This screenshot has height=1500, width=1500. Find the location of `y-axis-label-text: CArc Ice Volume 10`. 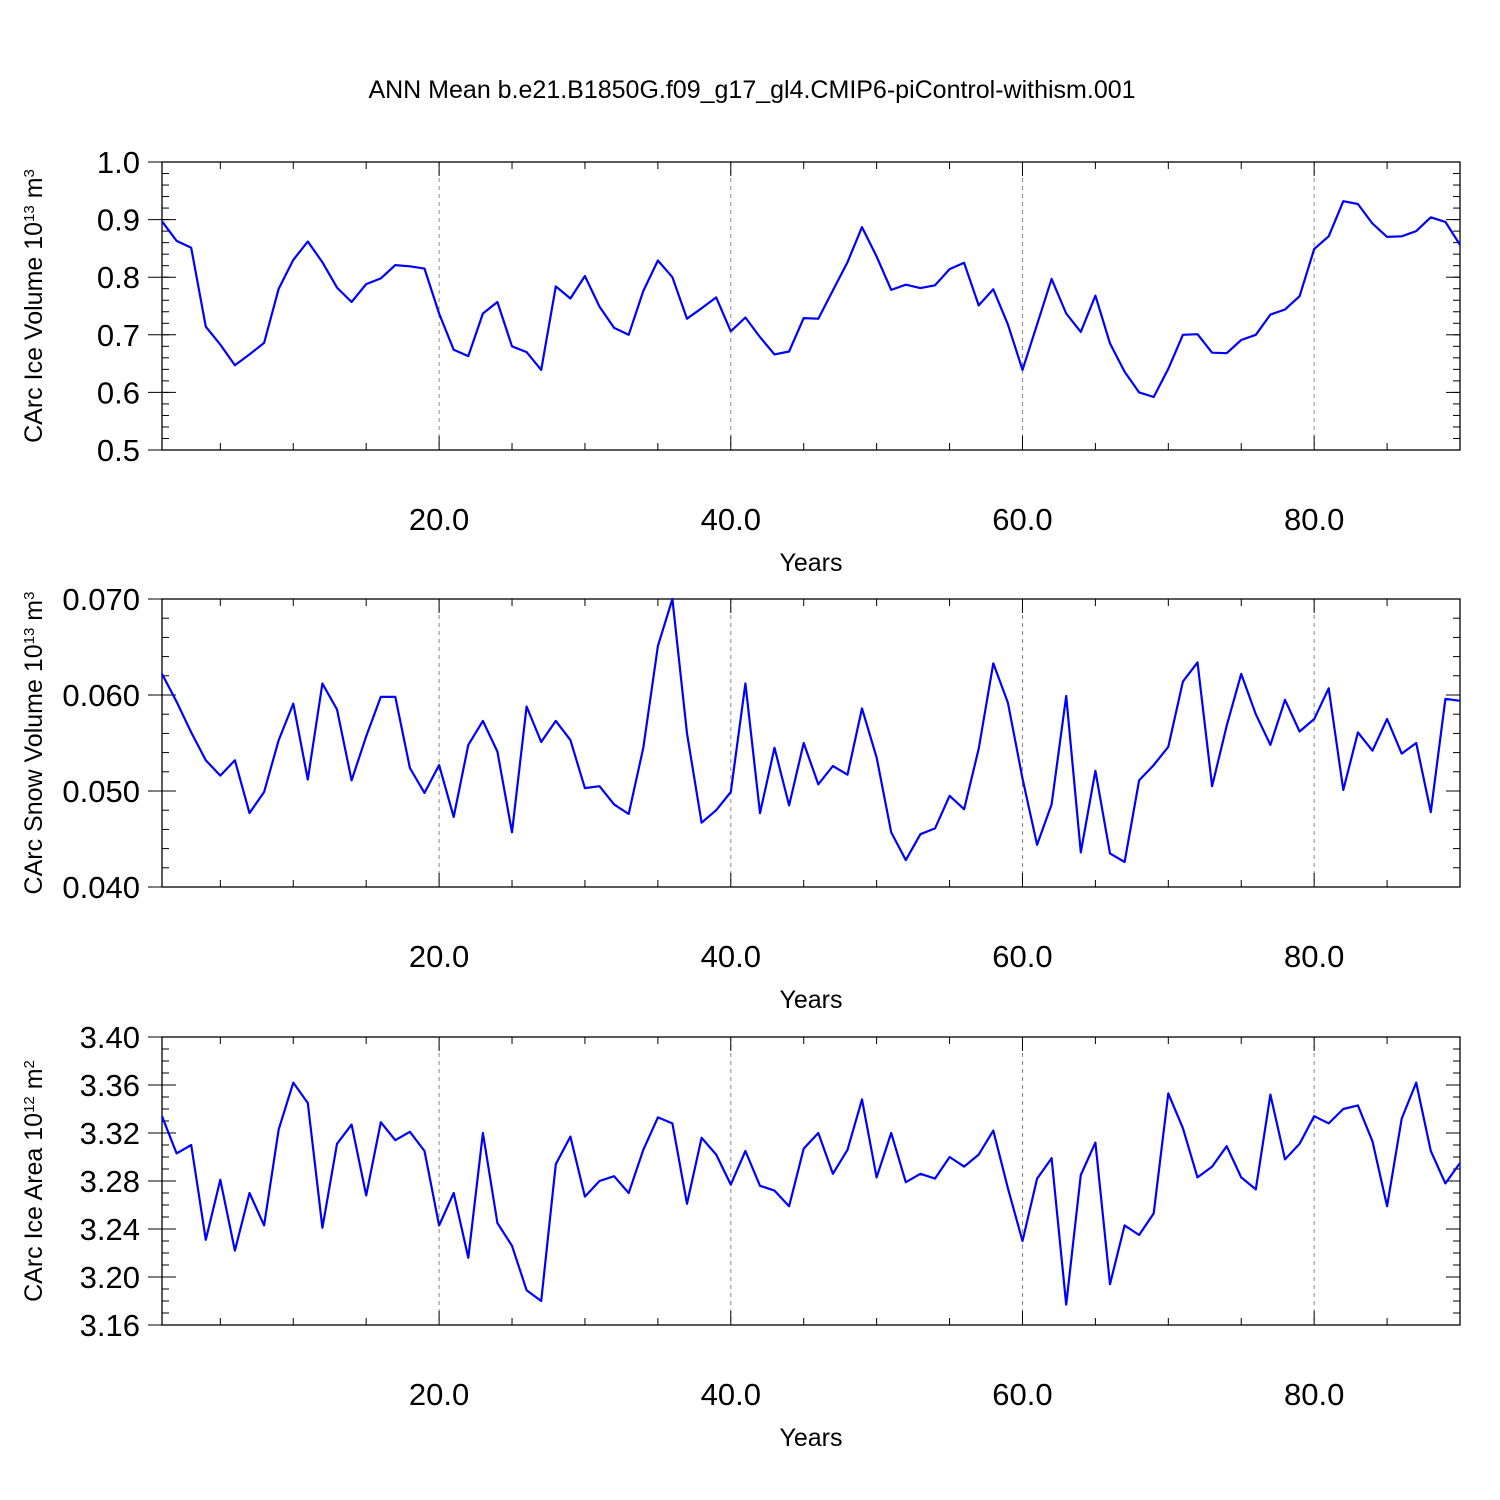

y-axis-label-text: CArc Ice Volume 10 is located at coordinates (34, 332).